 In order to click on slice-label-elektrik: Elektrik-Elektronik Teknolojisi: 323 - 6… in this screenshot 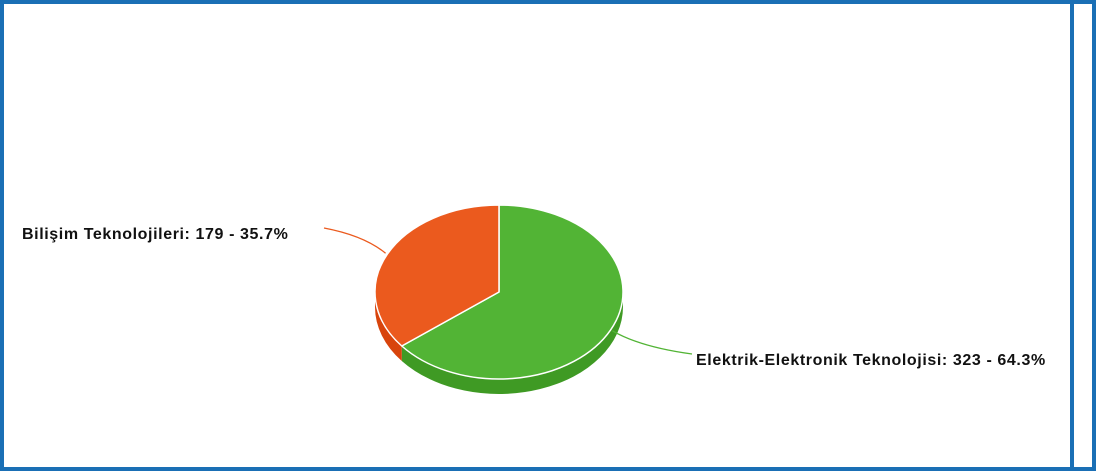, I will do `click(871, 360)`.